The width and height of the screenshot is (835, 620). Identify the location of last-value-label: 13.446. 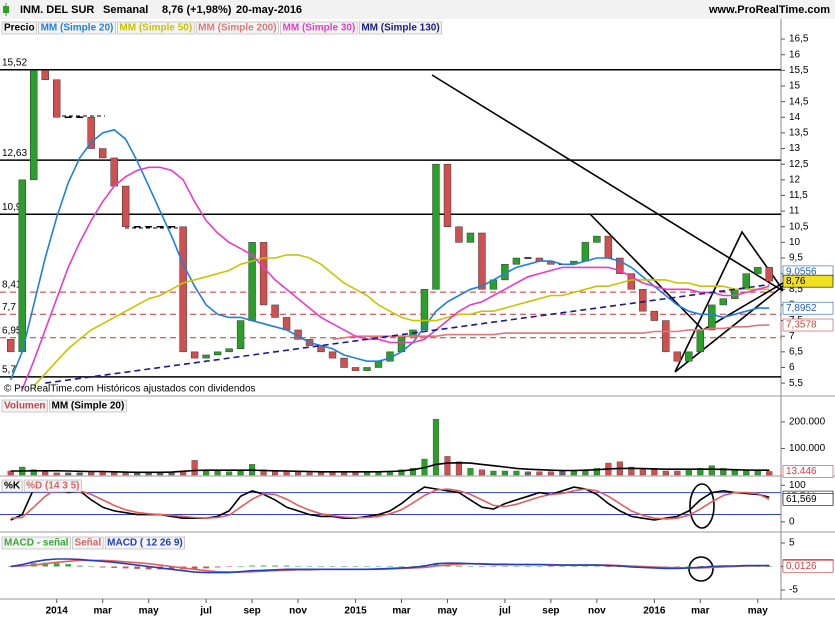
(801, 471).